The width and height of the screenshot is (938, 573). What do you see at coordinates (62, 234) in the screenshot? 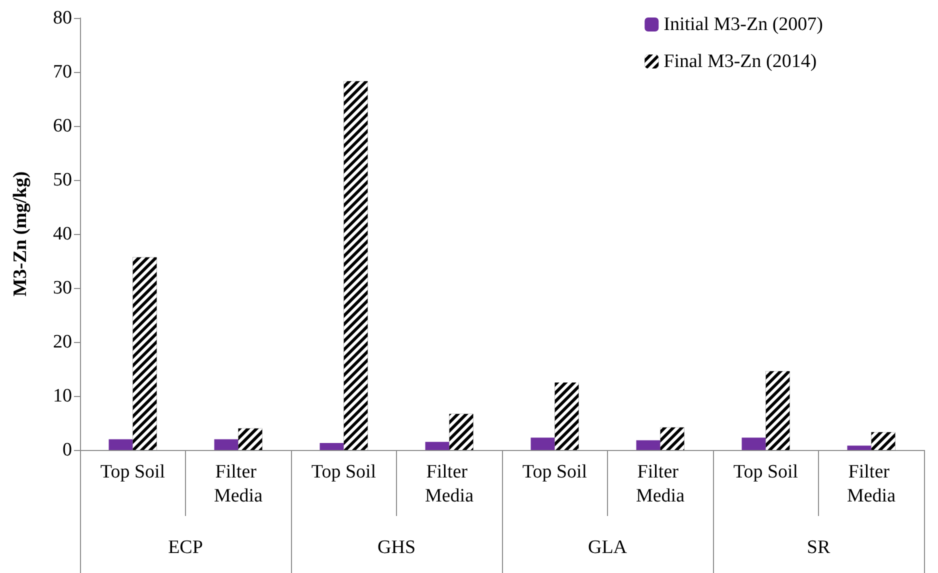
I see `y-tick-label: 40` at bounding box center [62, 234].